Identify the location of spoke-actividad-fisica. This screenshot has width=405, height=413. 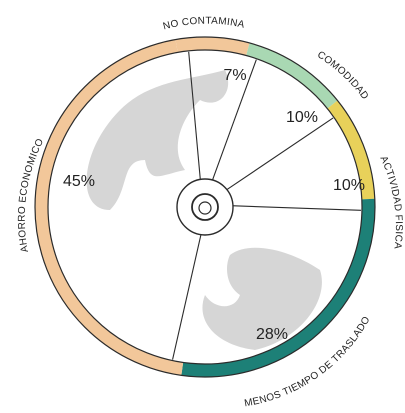
(279, 154).